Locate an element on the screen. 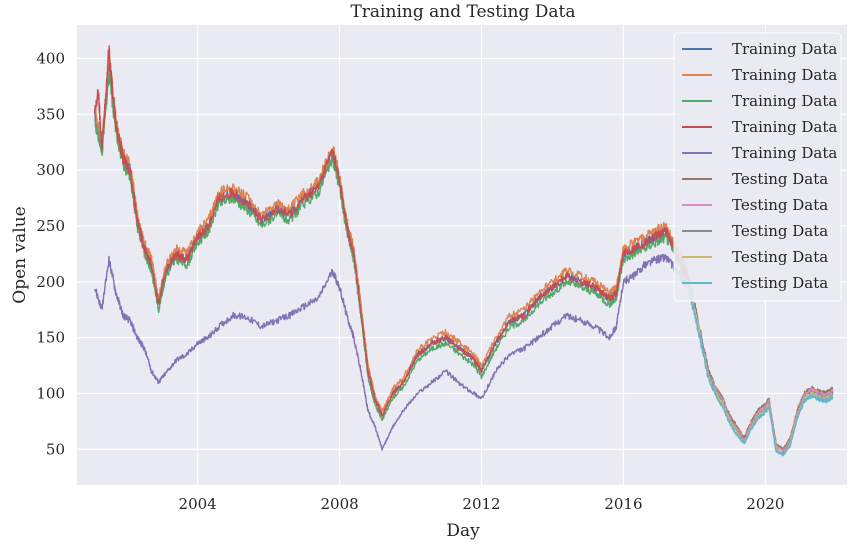 The height and width of the screenshot is (544, 868). y-axis-label: Open value is located at coordinates (20, 254).